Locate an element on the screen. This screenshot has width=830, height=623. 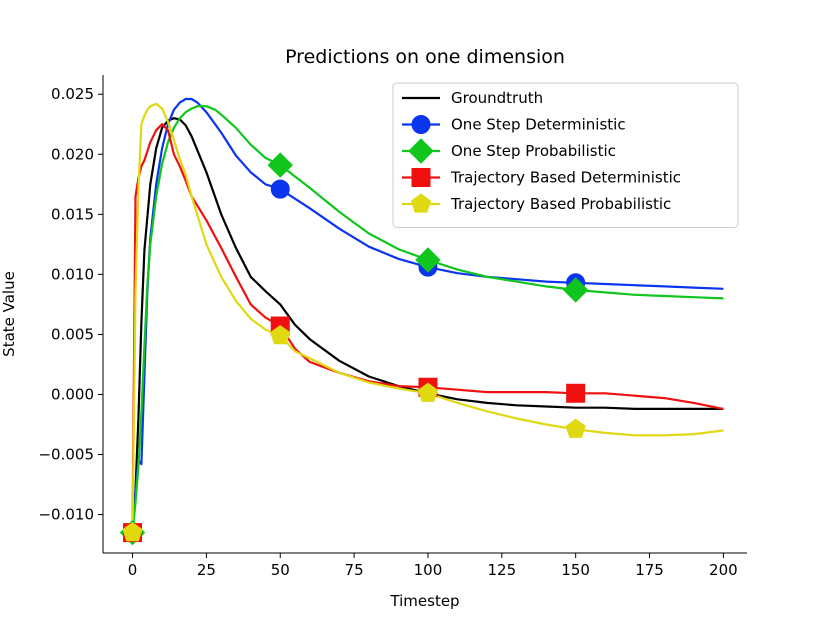
y-tick-label: −0.005 is located at coordinates (66, 455).